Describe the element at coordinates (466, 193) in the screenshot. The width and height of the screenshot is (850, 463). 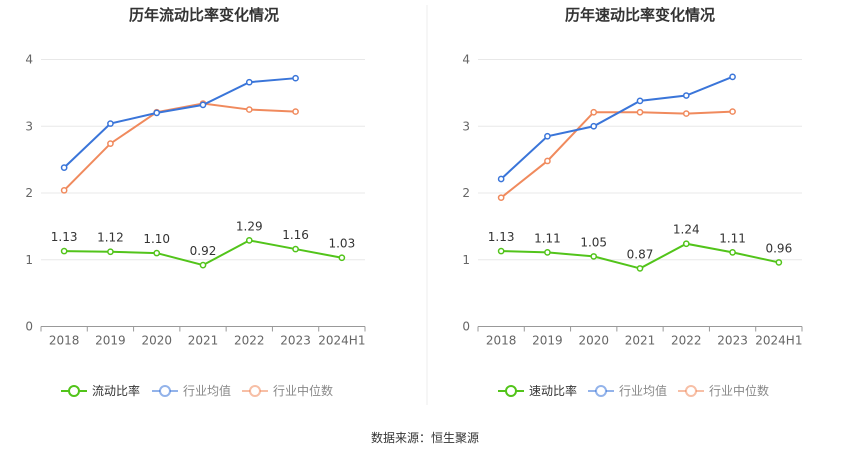
I see `quick-ratio-y-tick-label: 2` at that location.